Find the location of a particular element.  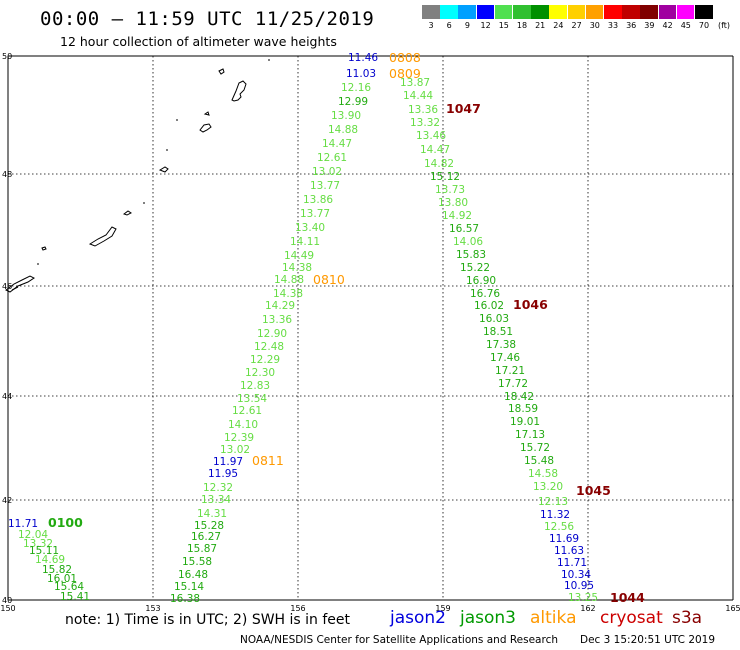

wave-height-value: 11.03 is located at coordinates (361, 74).